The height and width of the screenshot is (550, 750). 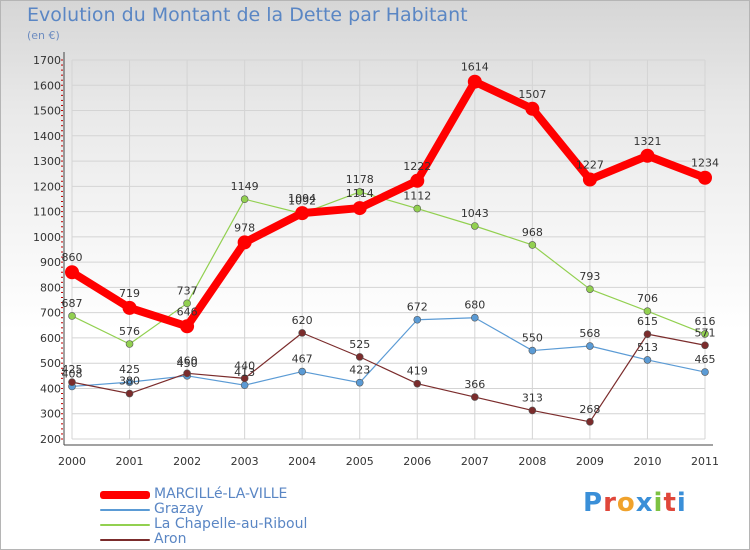 I want to click on y-tick-label: 700, so click(x=50, y=313).